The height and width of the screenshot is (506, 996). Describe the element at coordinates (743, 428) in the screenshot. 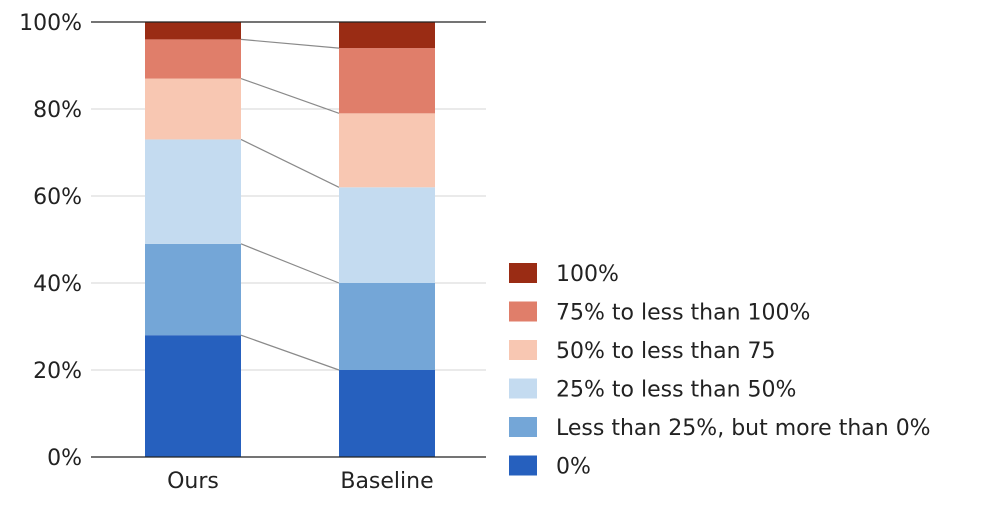

I see `legend-label: Less than 25%, but more than 0%` at that location.